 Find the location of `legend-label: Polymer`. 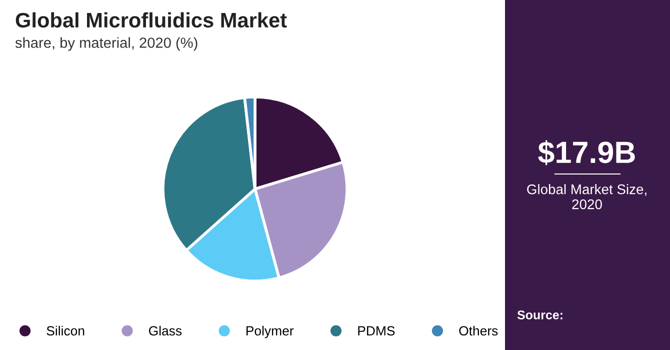

legend-label: Polymer is located at coordinates (270, 332).